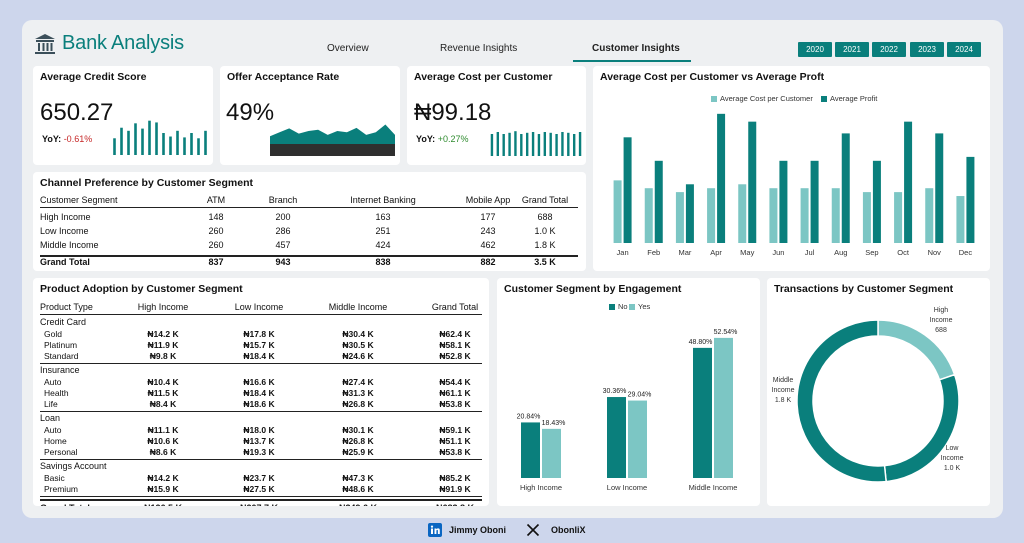 Image resolution: width=1024 pixels, height=543 pixels. Describe the element at coordinates (332, 134) in the screenshot. I see `area-series` at that location.